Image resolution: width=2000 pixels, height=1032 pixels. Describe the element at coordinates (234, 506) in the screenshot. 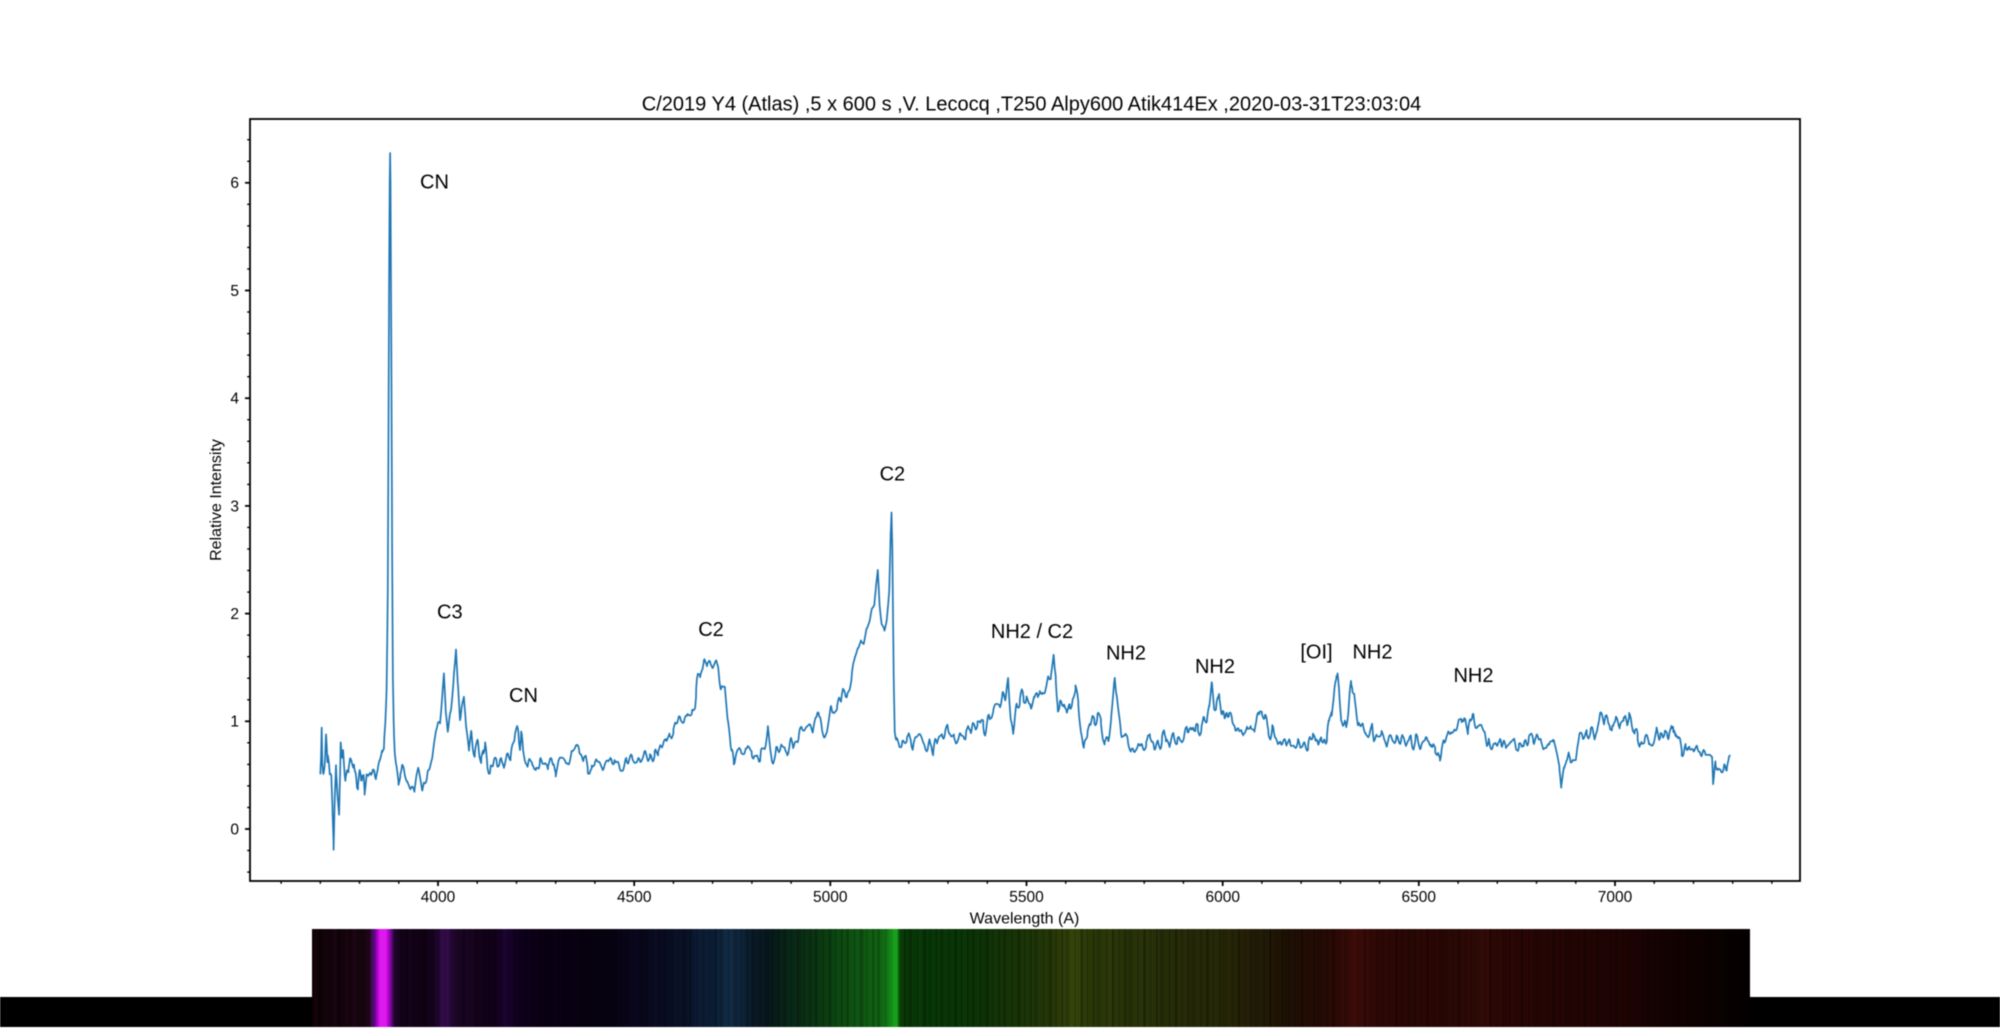

I see `svg-text: 3` at that location.